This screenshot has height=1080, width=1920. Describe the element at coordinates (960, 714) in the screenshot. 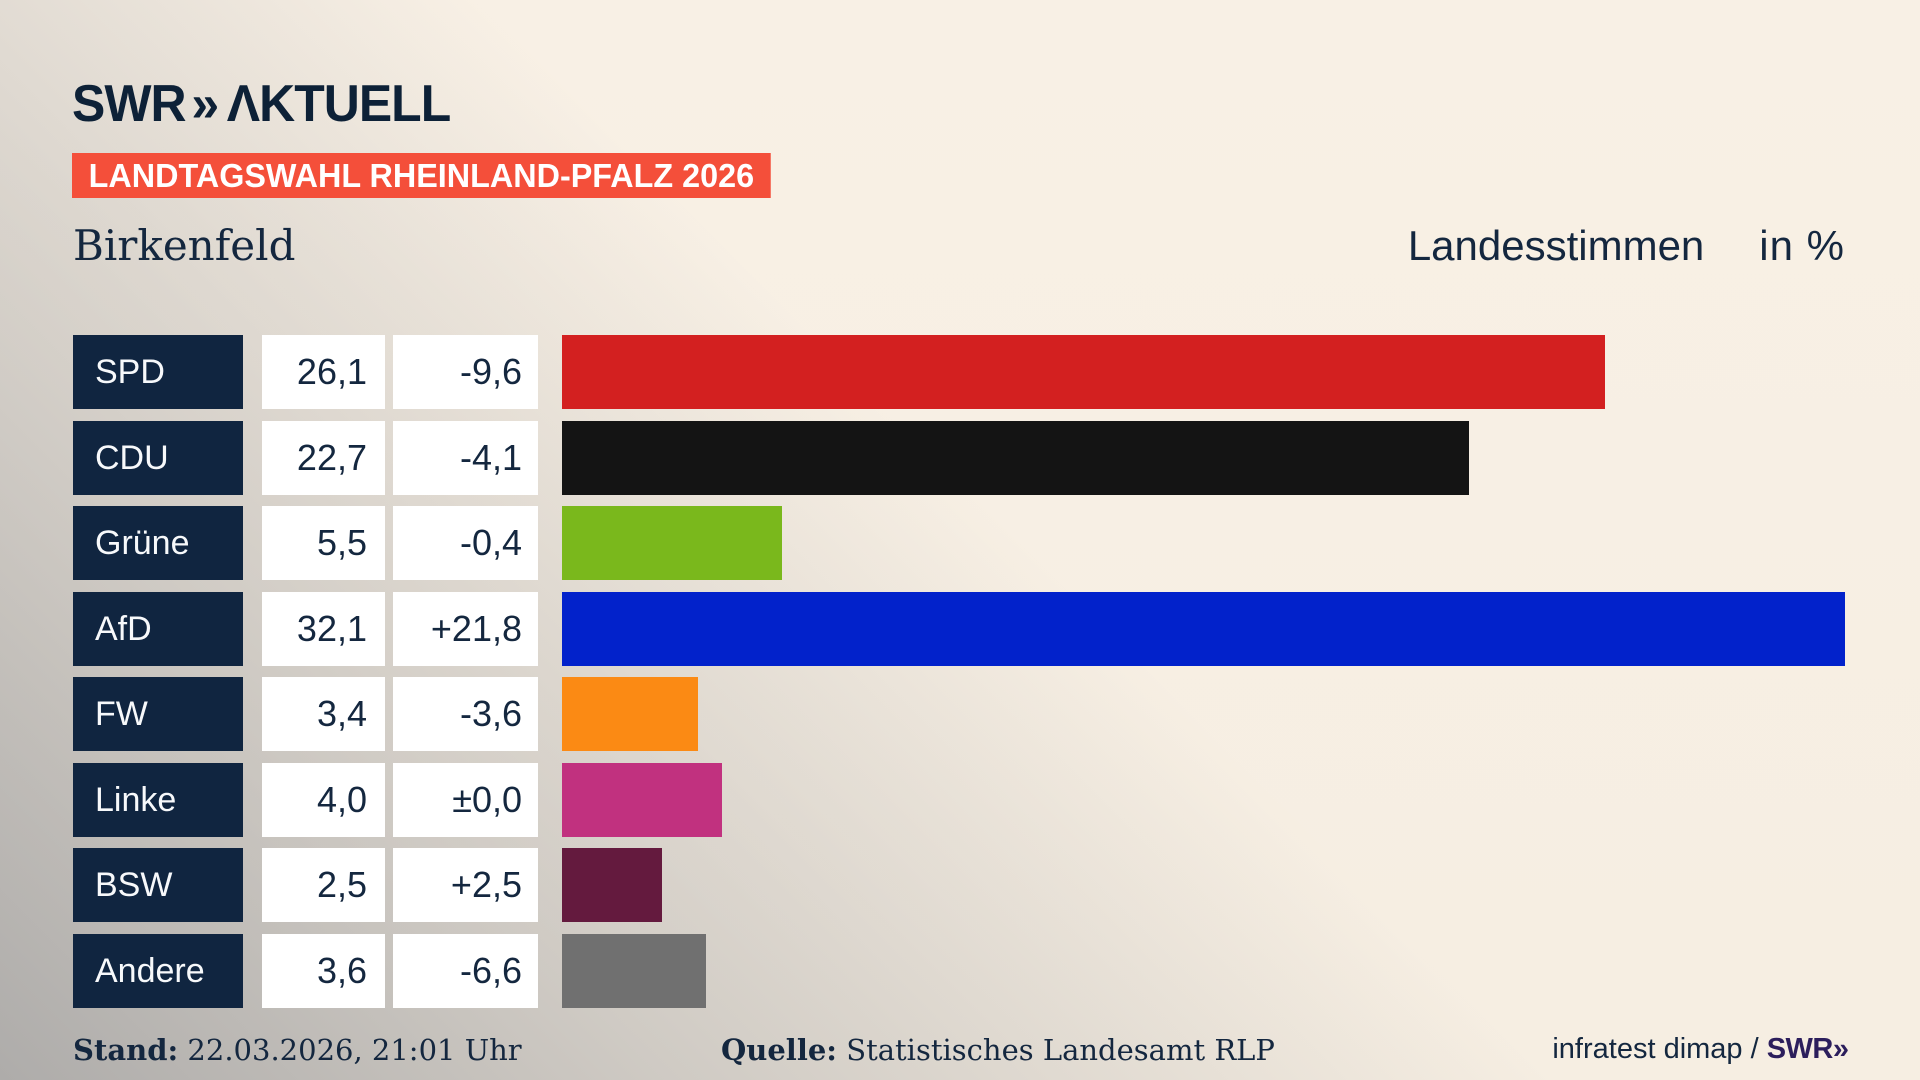

I see `table-row: FW 3,4 -3,6` at that location.